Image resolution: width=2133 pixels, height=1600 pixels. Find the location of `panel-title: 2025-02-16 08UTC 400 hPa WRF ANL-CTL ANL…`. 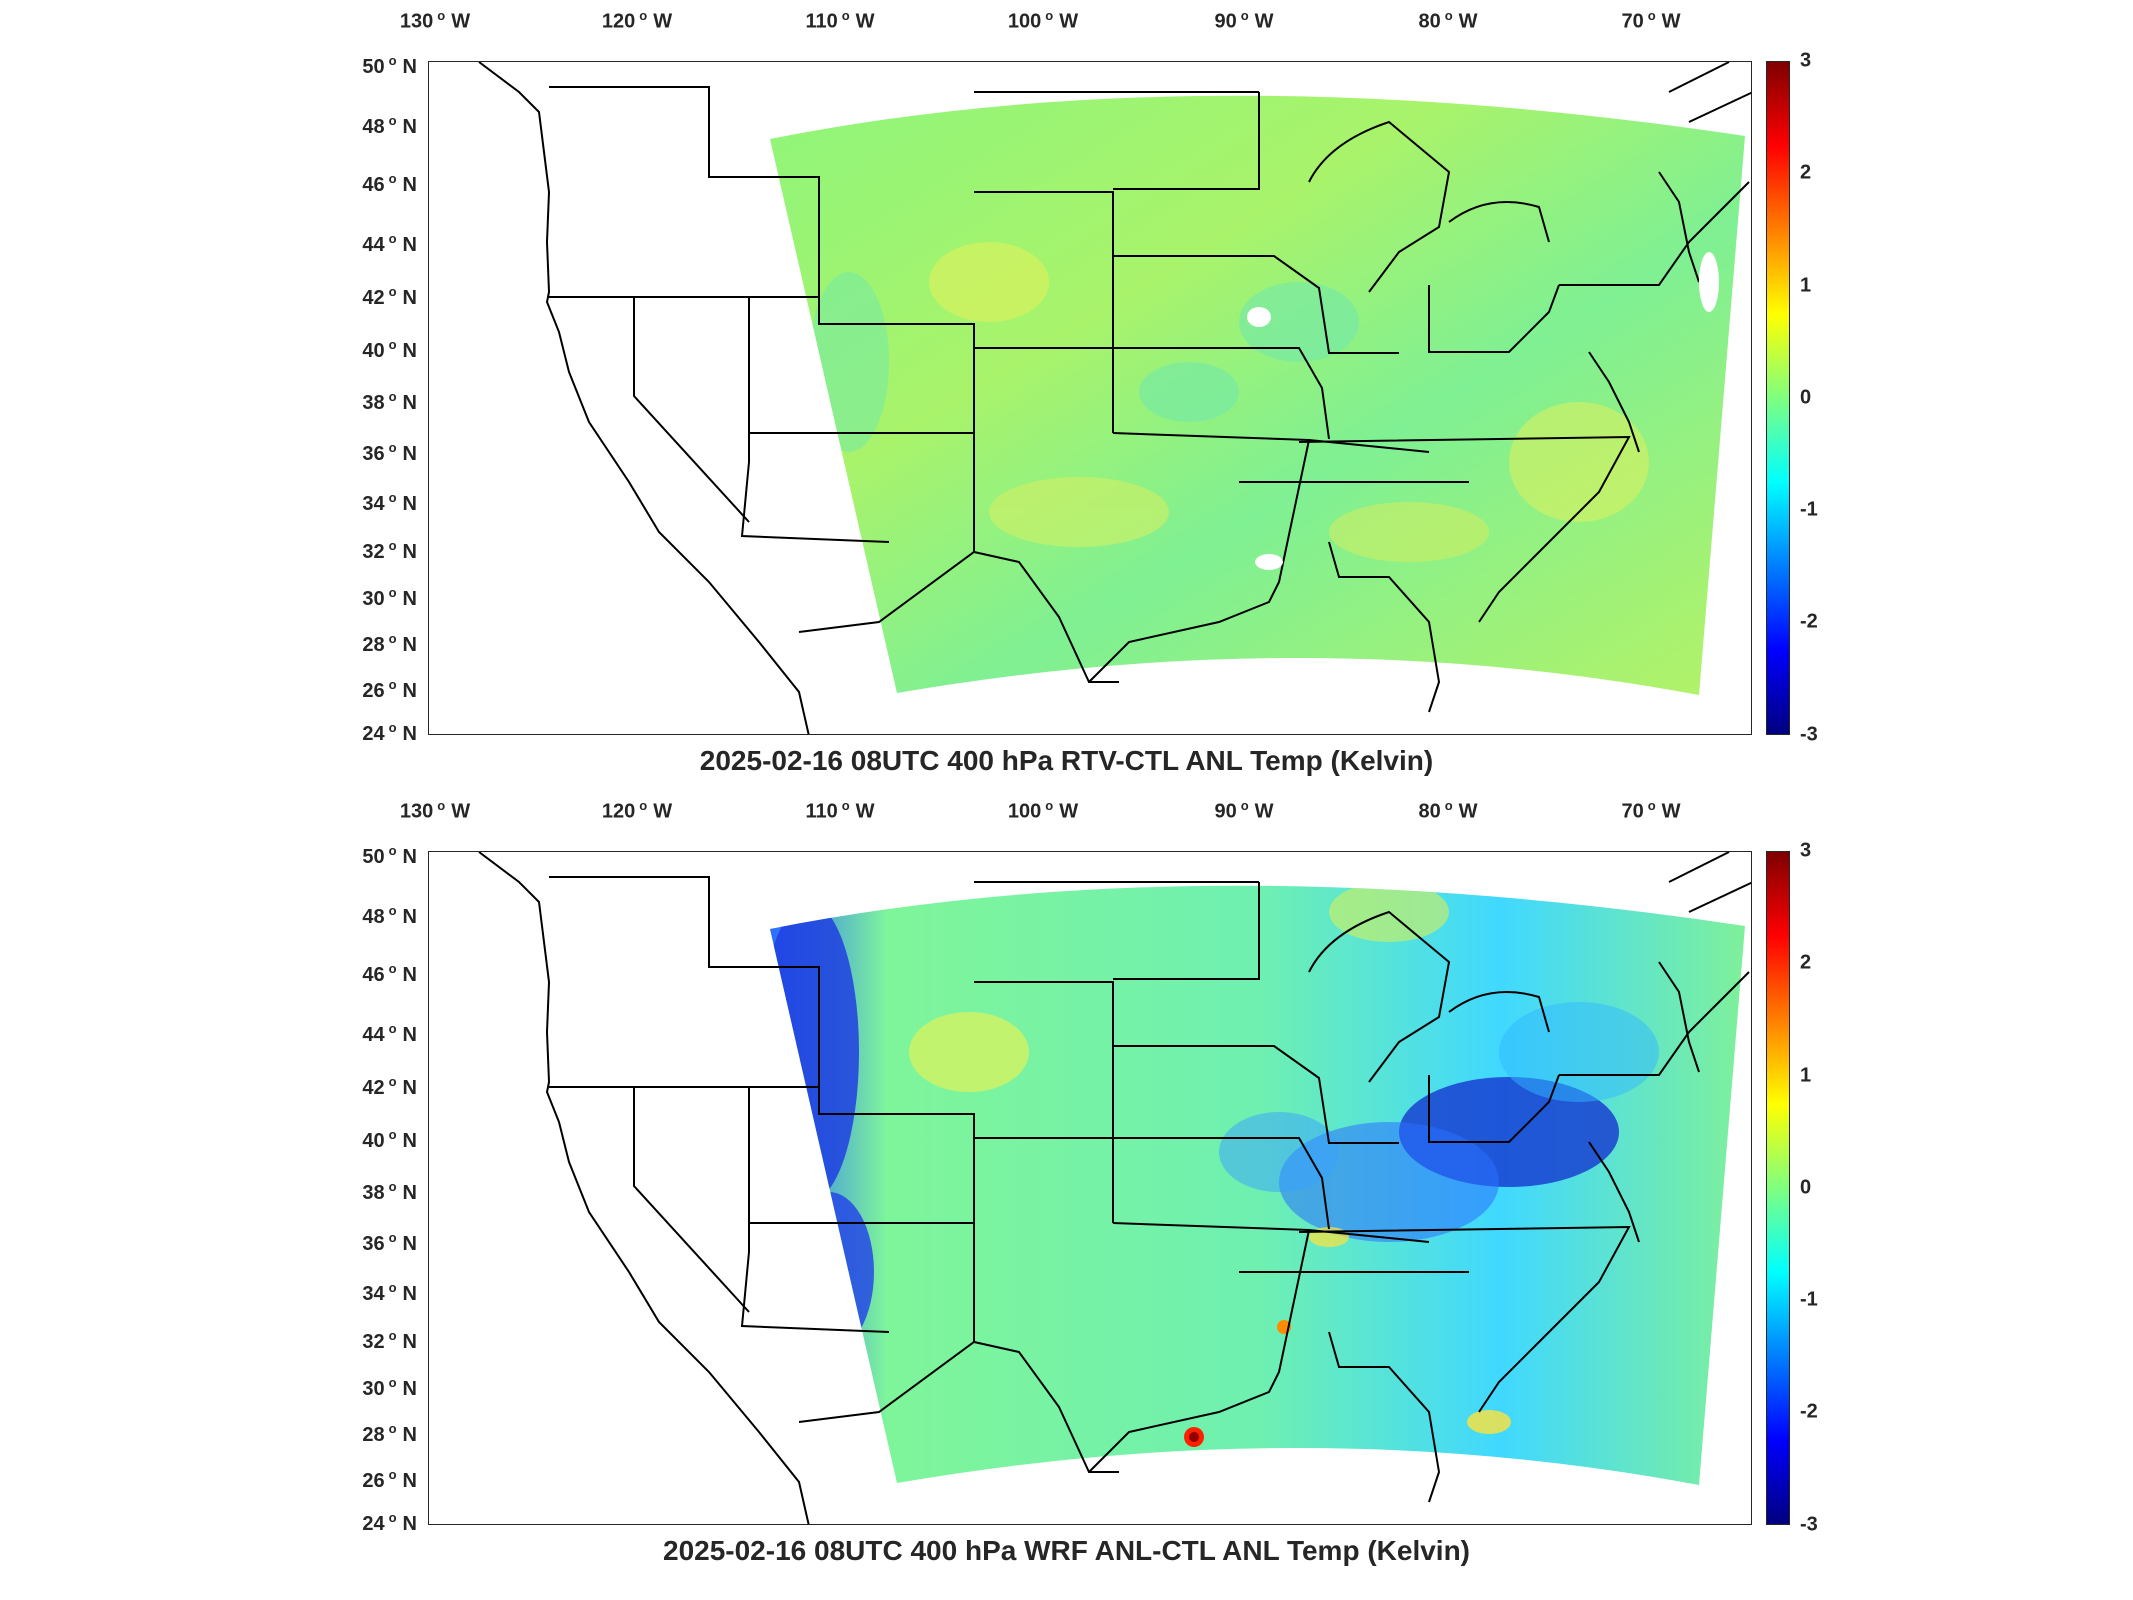

panel-title: 2025-02-16 08UTC 400 hPa WRF ANL-CTL ANL… is located at coordinates (1066, 1550).